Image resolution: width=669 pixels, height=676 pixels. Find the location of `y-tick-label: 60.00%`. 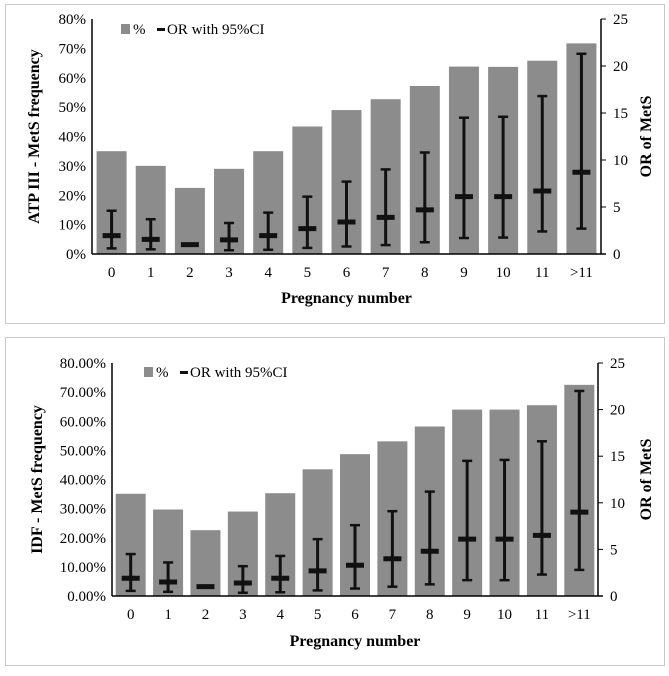

y-tick-label: 60.00% is located at coordinates (83, 422).